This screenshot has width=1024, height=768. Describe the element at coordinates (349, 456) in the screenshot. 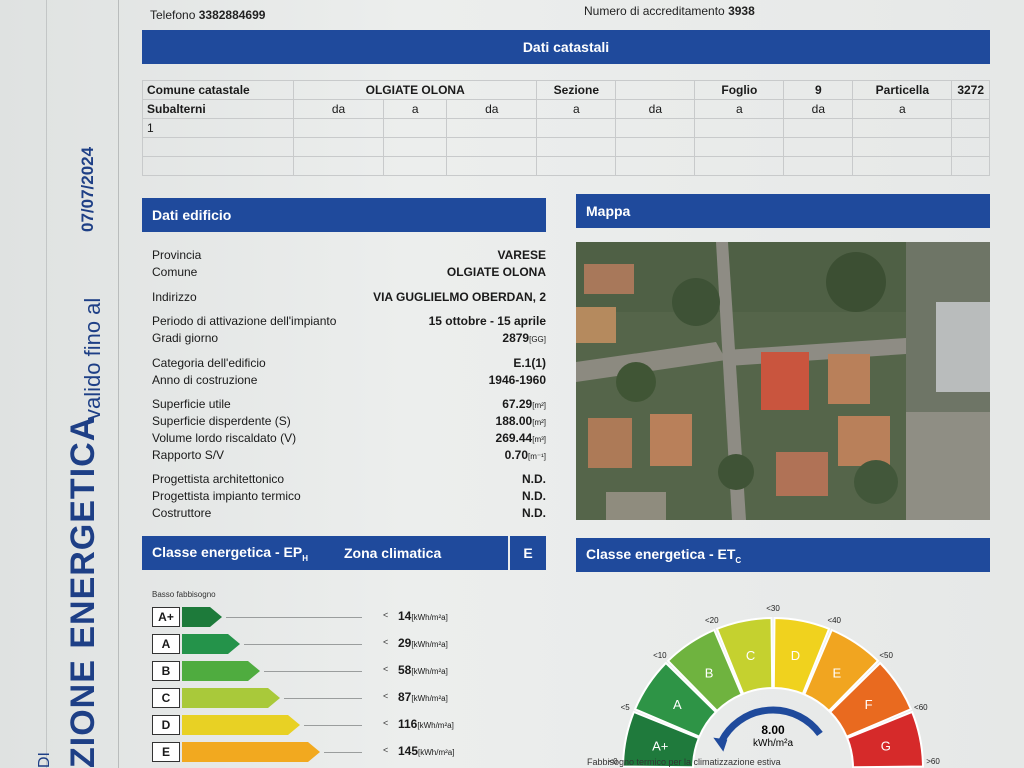

I see `edificio-row: Rapporto S/V 0.70[m⁻¹]` at that location.